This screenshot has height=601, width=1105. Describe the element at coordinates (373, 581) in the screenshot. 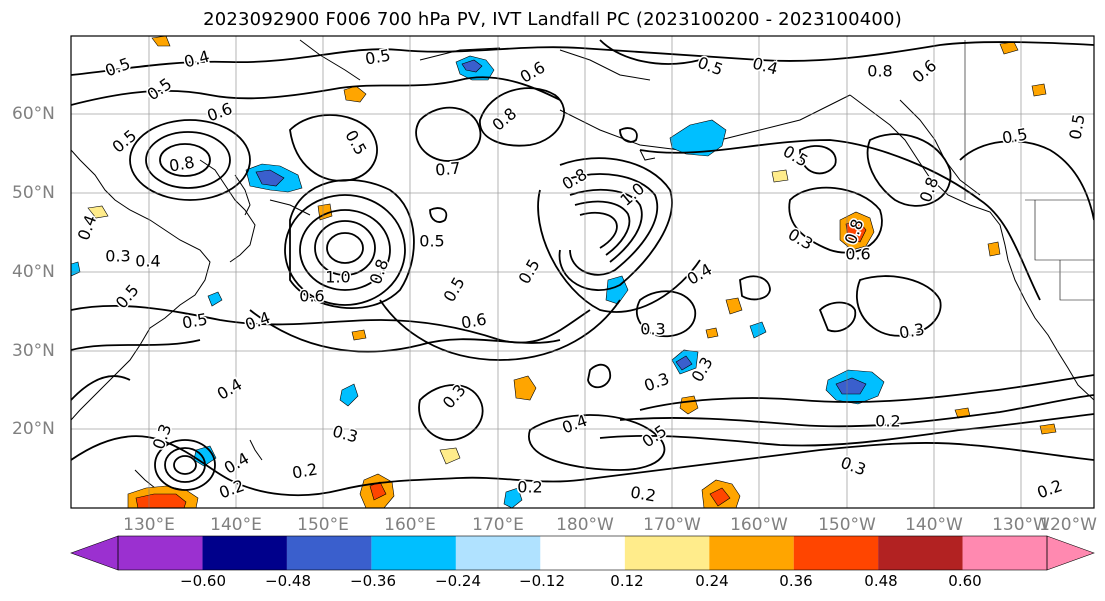

I see `colorbar-tick-3: −0.36` at that location.